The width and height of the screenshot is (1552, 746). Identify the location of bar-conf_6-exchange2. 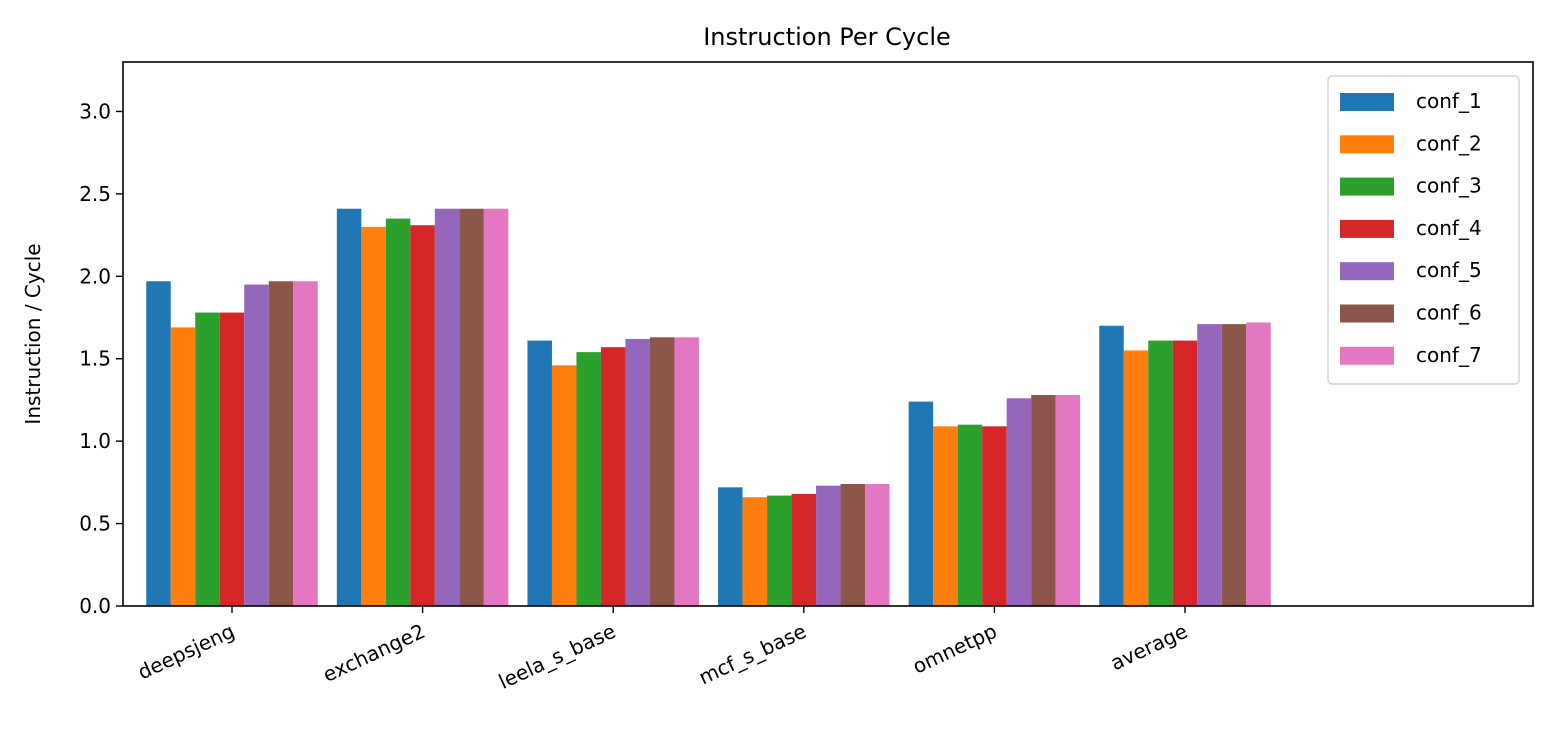
(471, 407).